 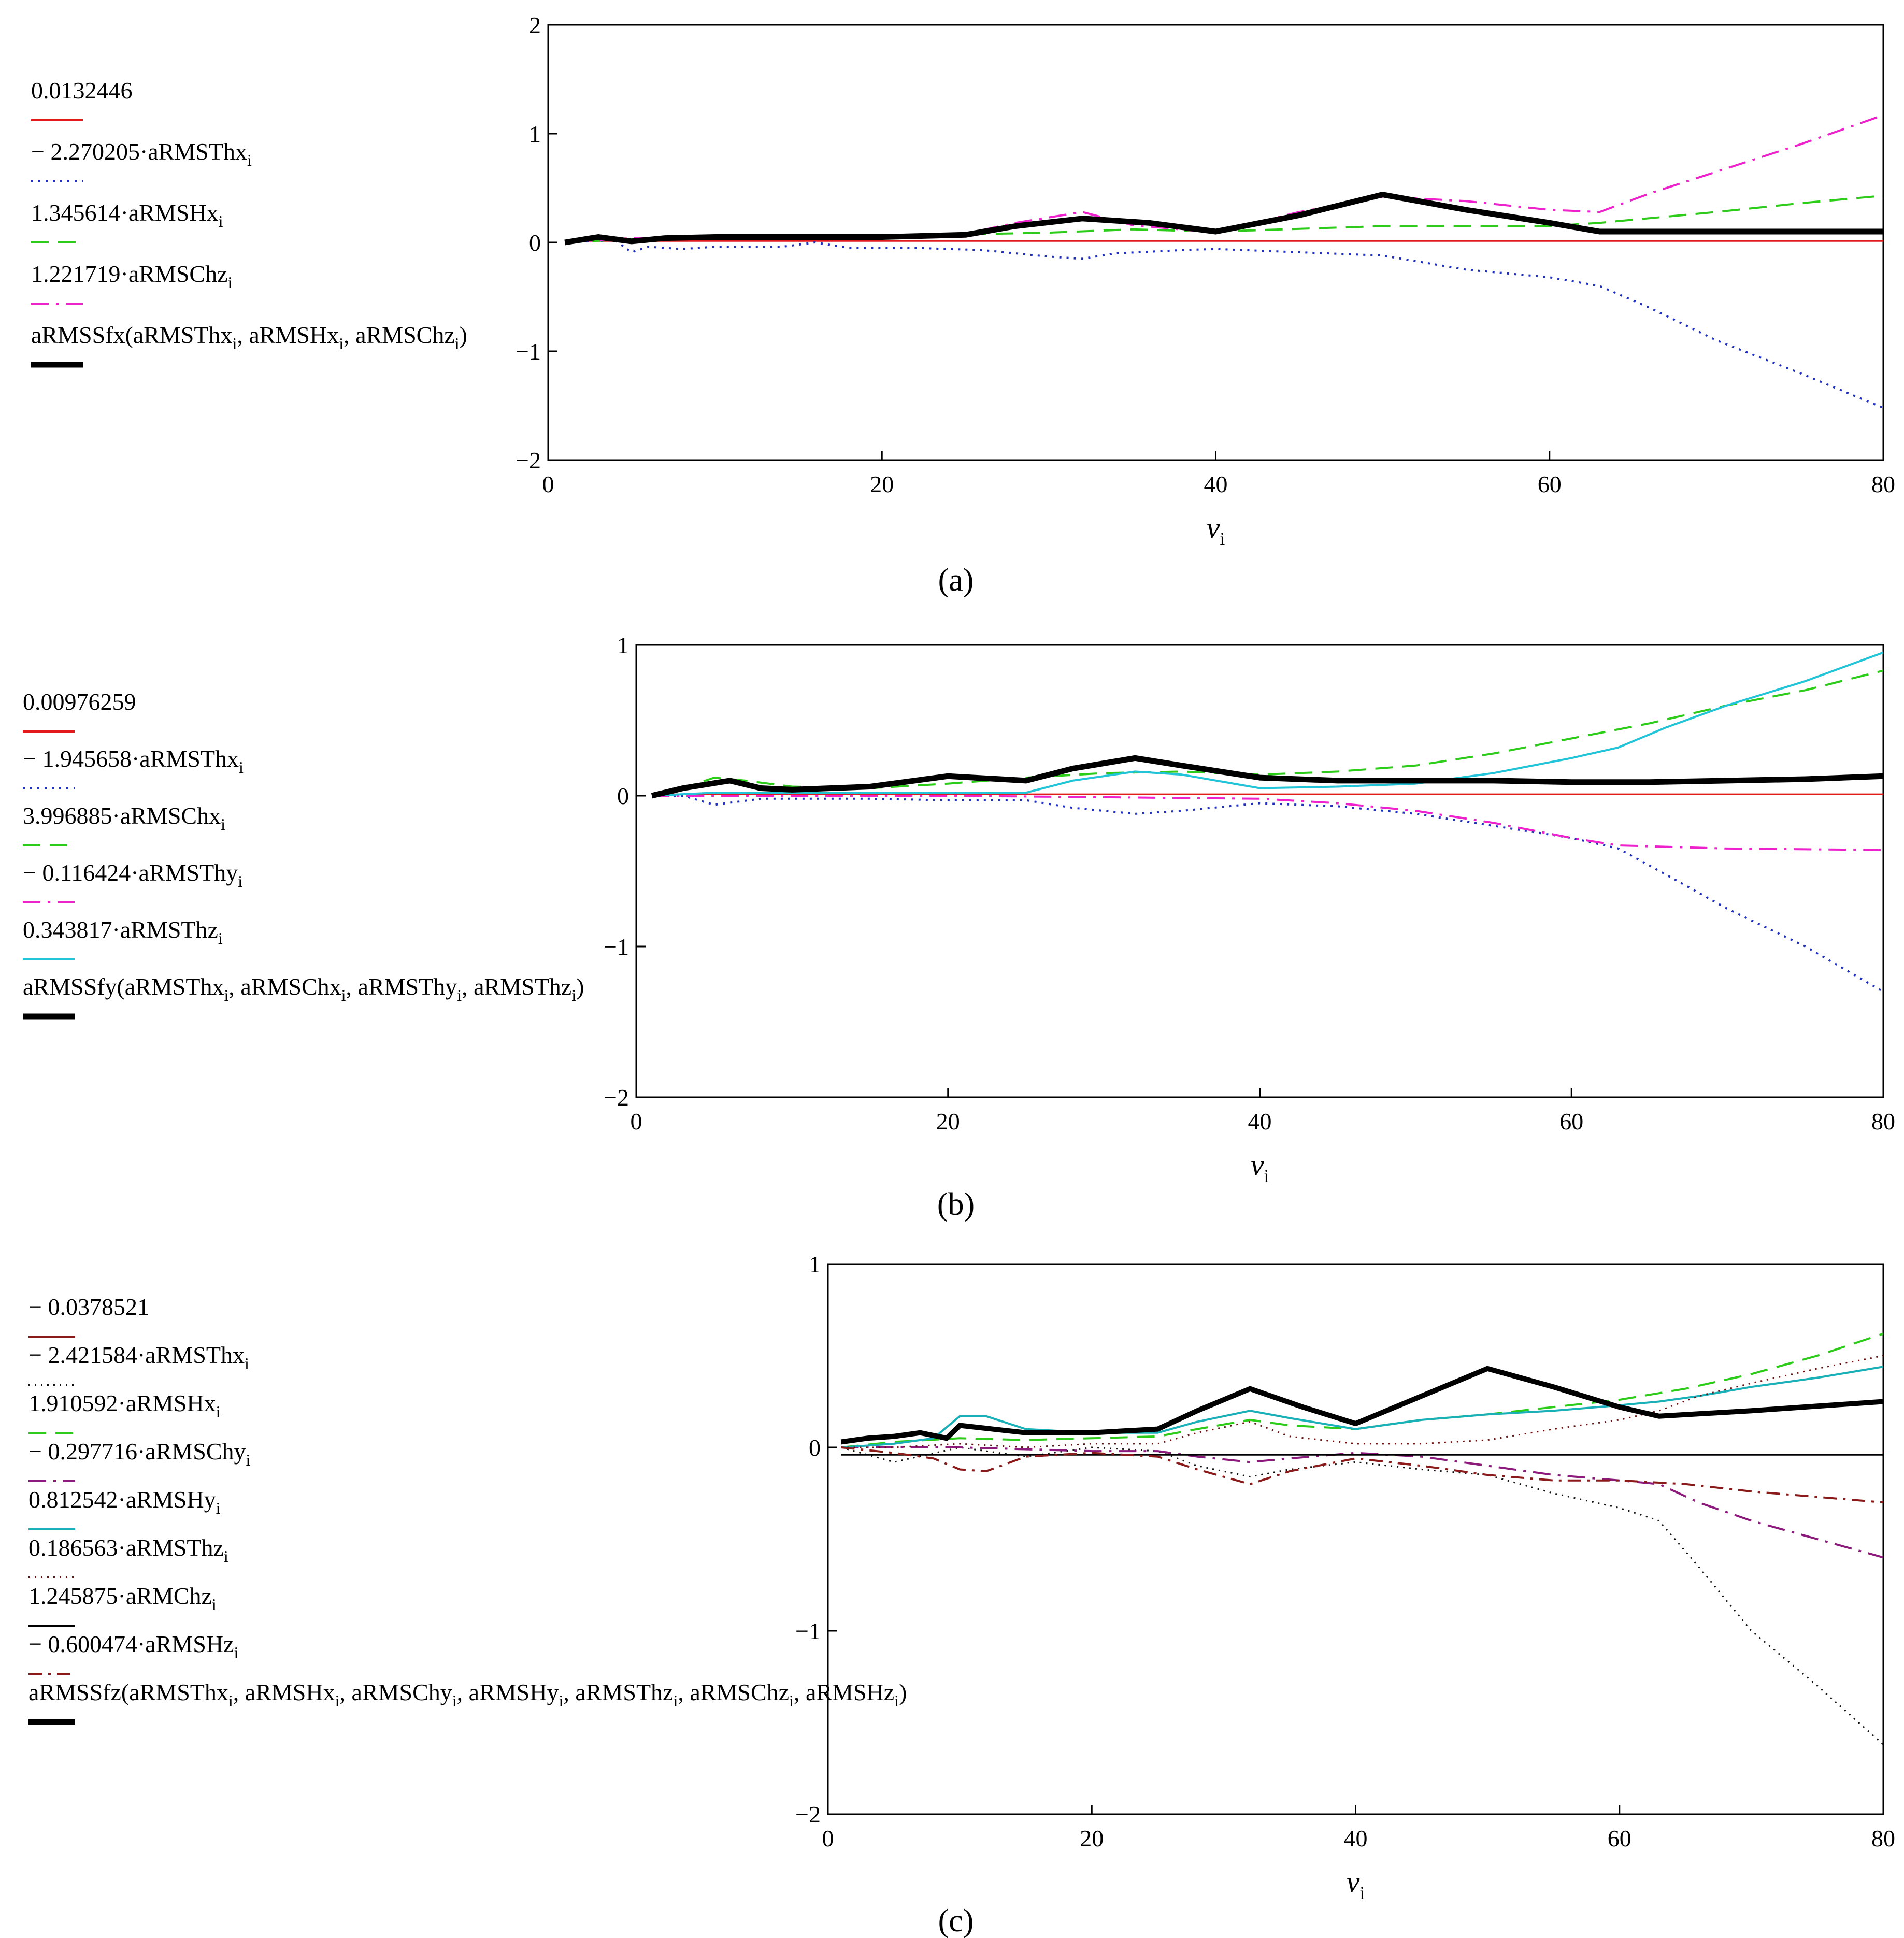 I want to click on legend-label: 0.00976259, so click(x=79, y=702).